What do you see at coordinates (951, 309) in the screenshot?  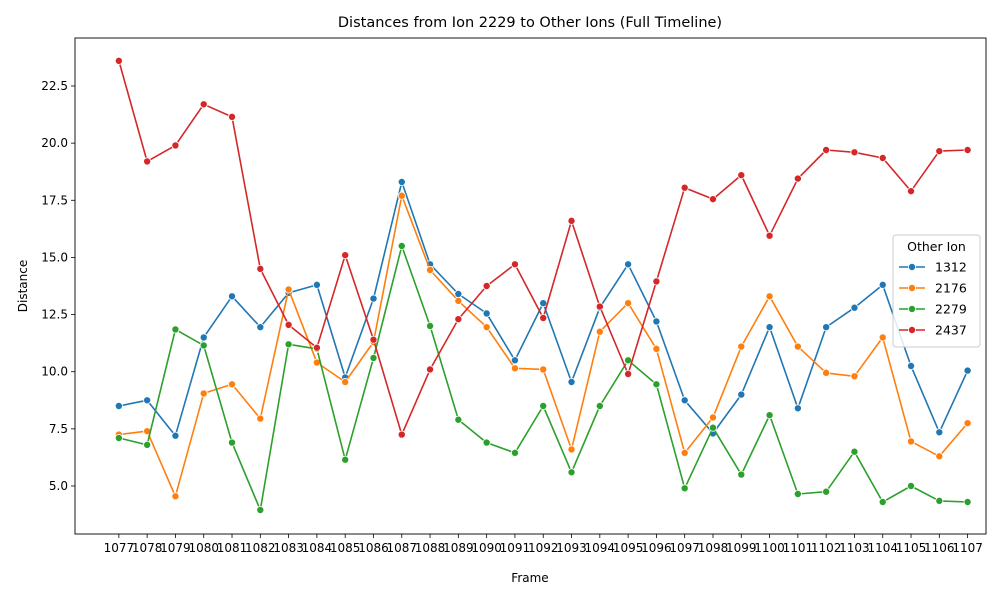 I see `legend-label: 2279` at bounding box center [951, 309].